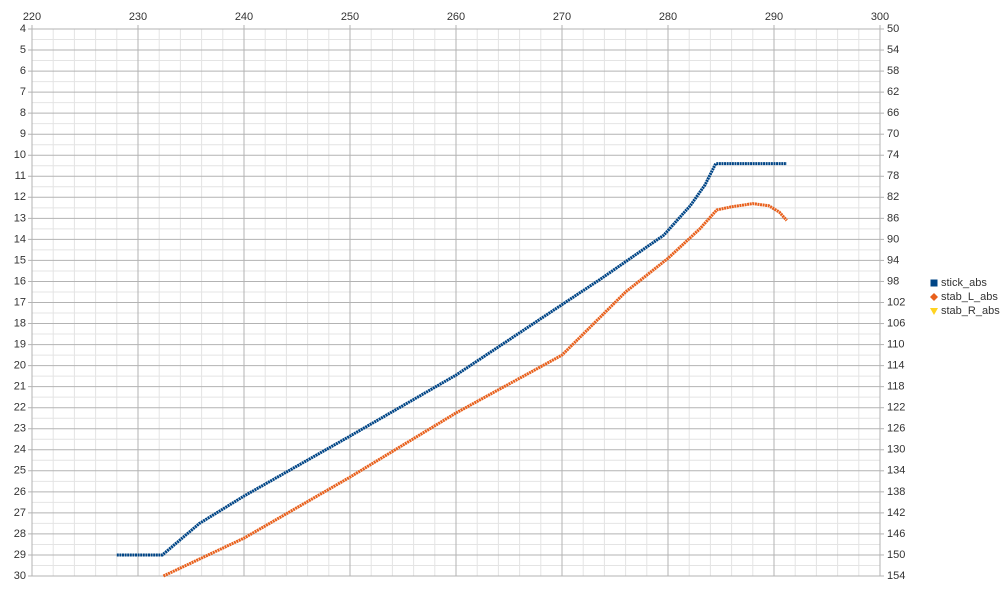 The height and width of the screenshot is (593, 1000). Describe the element at coordinates (893, 155) in the screenshot. I see `y2-tick-label: 74` at that location.